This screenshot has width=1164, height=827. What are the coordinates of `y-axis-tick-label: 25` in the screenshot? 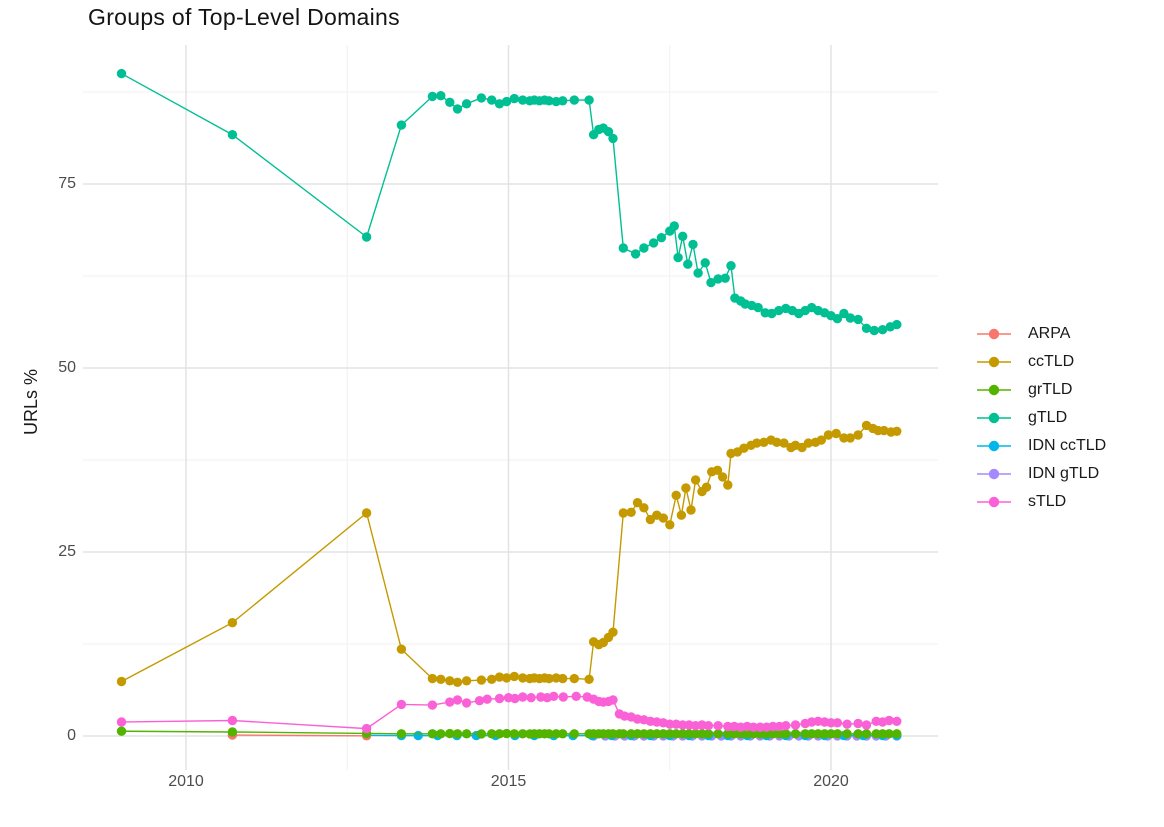 It's located at (67, 551).